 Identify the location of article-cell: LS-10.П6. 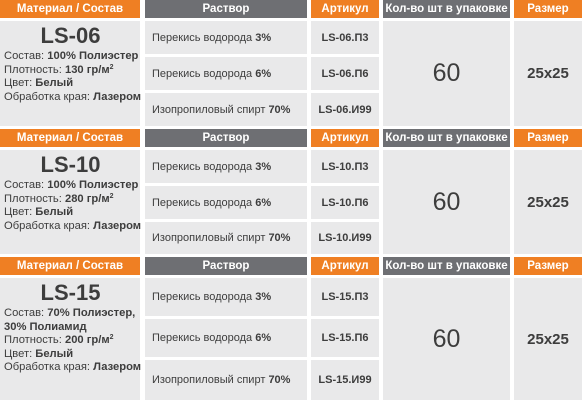
(345, 202).